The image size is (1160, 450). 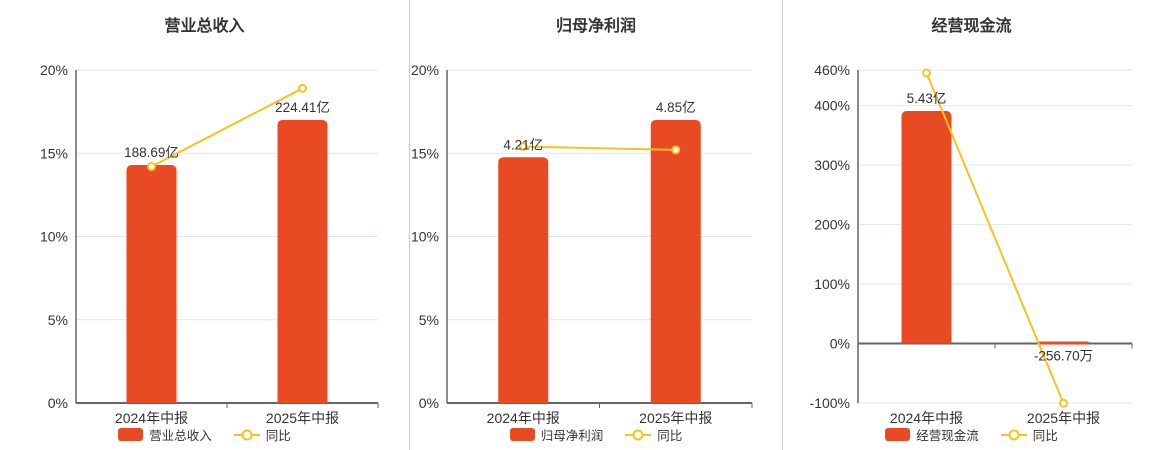 I want to click on y-tick-label: 100%, so click(x=832, y=284).